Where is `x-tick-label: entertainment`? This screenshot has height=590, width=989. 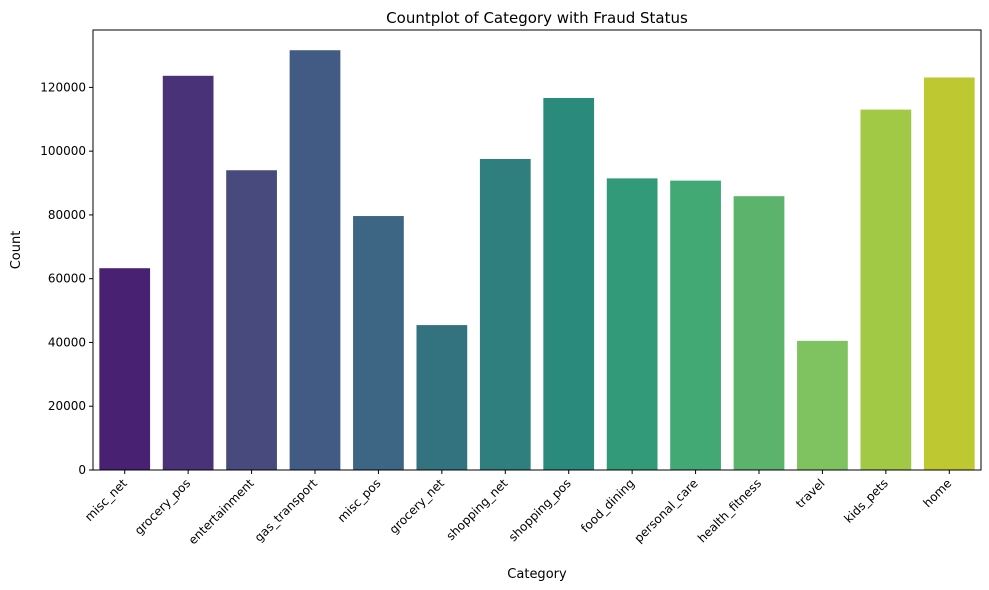
x-tick-label: entertainment is located at coordinates (221, 511).